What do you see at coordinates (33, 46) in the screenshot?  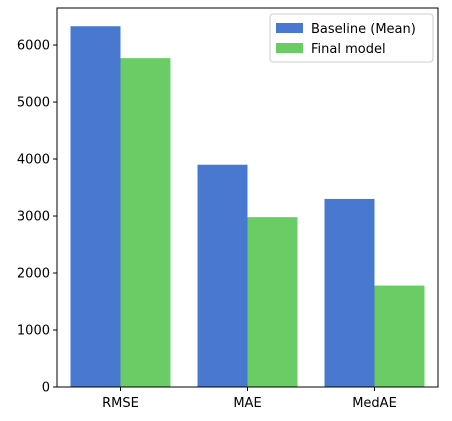 I see `y-tick-label: 6000` at bounding box center [33, 46].